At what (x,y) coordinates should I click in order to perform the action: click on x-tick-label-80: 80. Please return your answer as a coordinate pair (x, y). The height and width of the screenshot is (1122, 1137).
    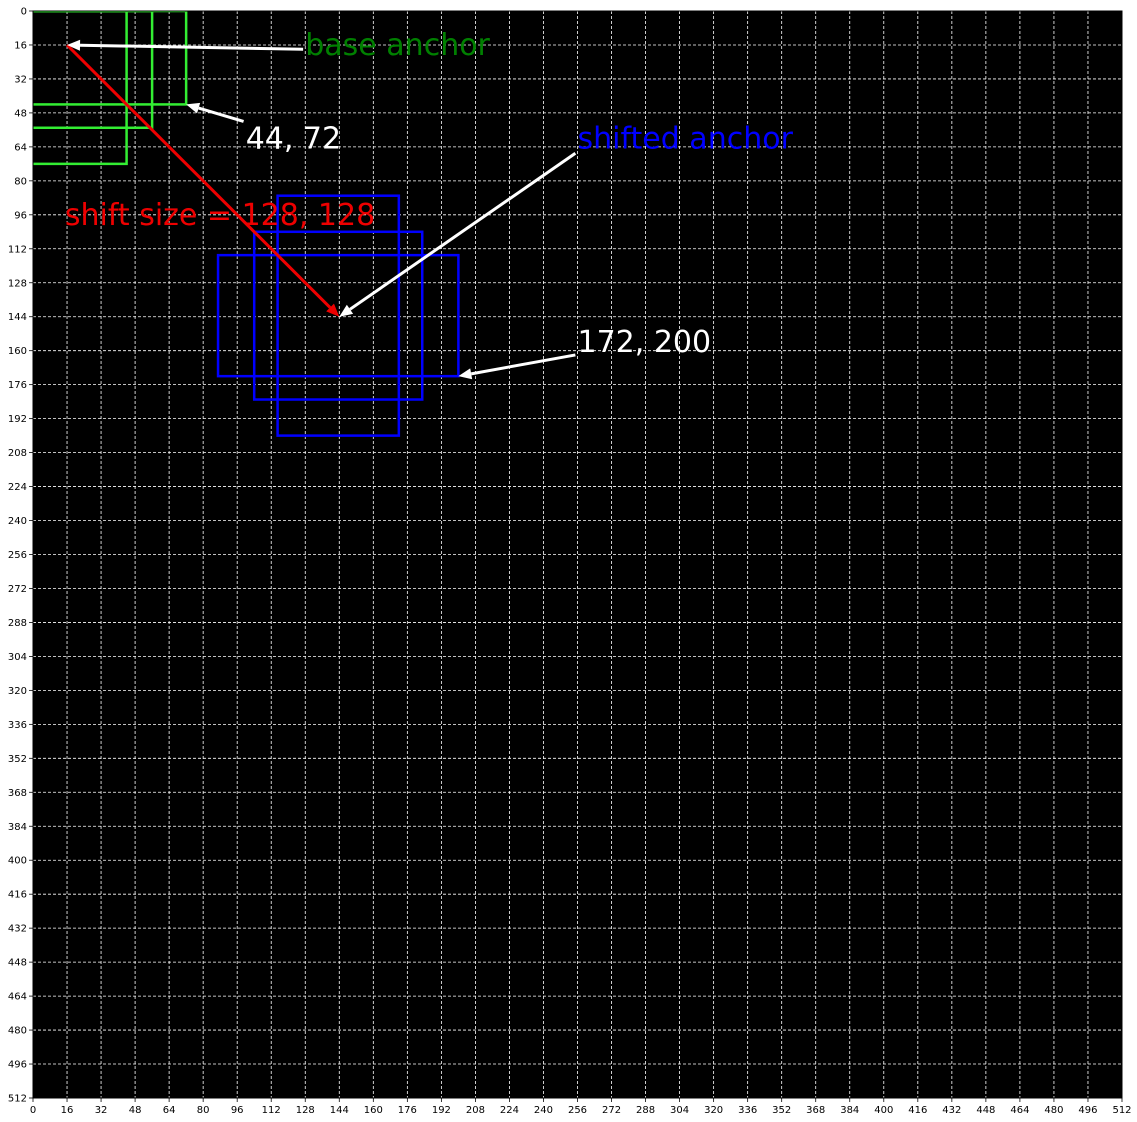
    Looking at the image, I should click on (203, 1110).